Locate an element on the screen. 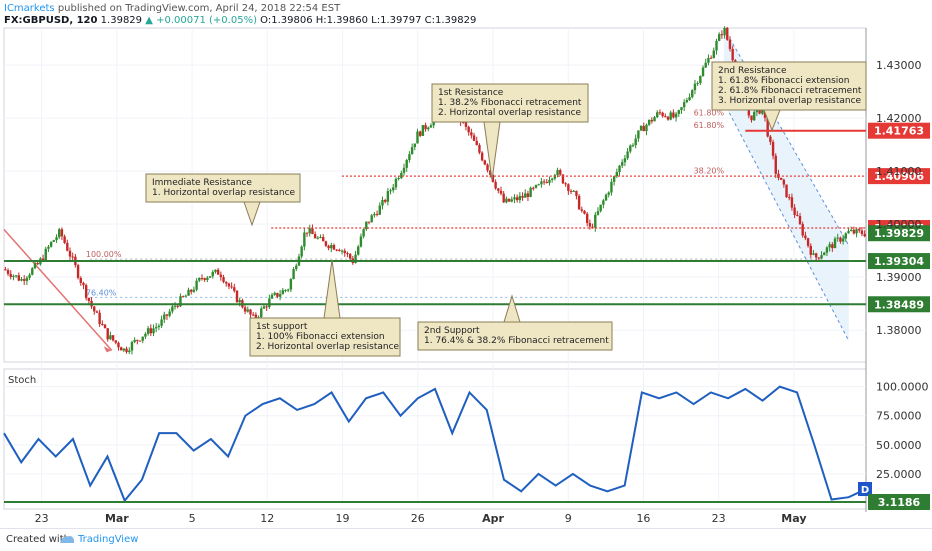  level-tag-text: 1.38489 is located at coordinates (899, 304).